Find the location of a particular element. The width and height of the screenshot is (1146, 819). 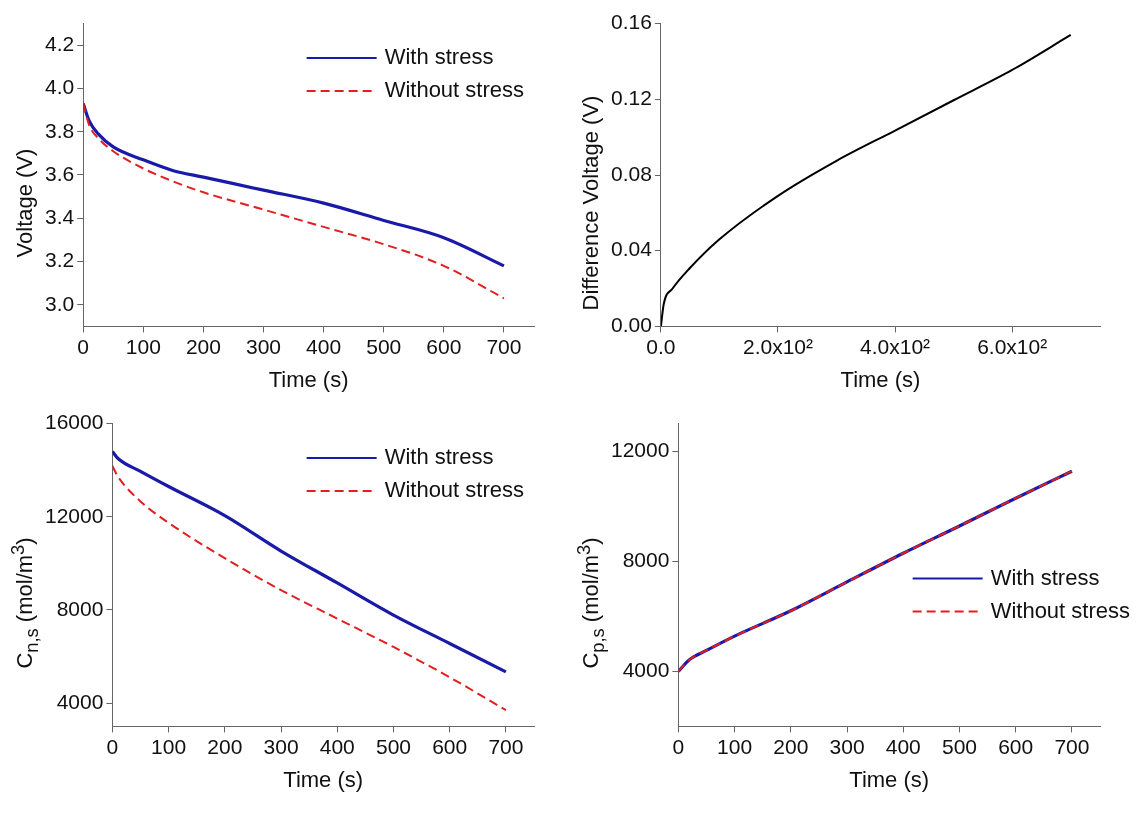

y-tick-label: 0.00 is located at coordinates (631, 325).